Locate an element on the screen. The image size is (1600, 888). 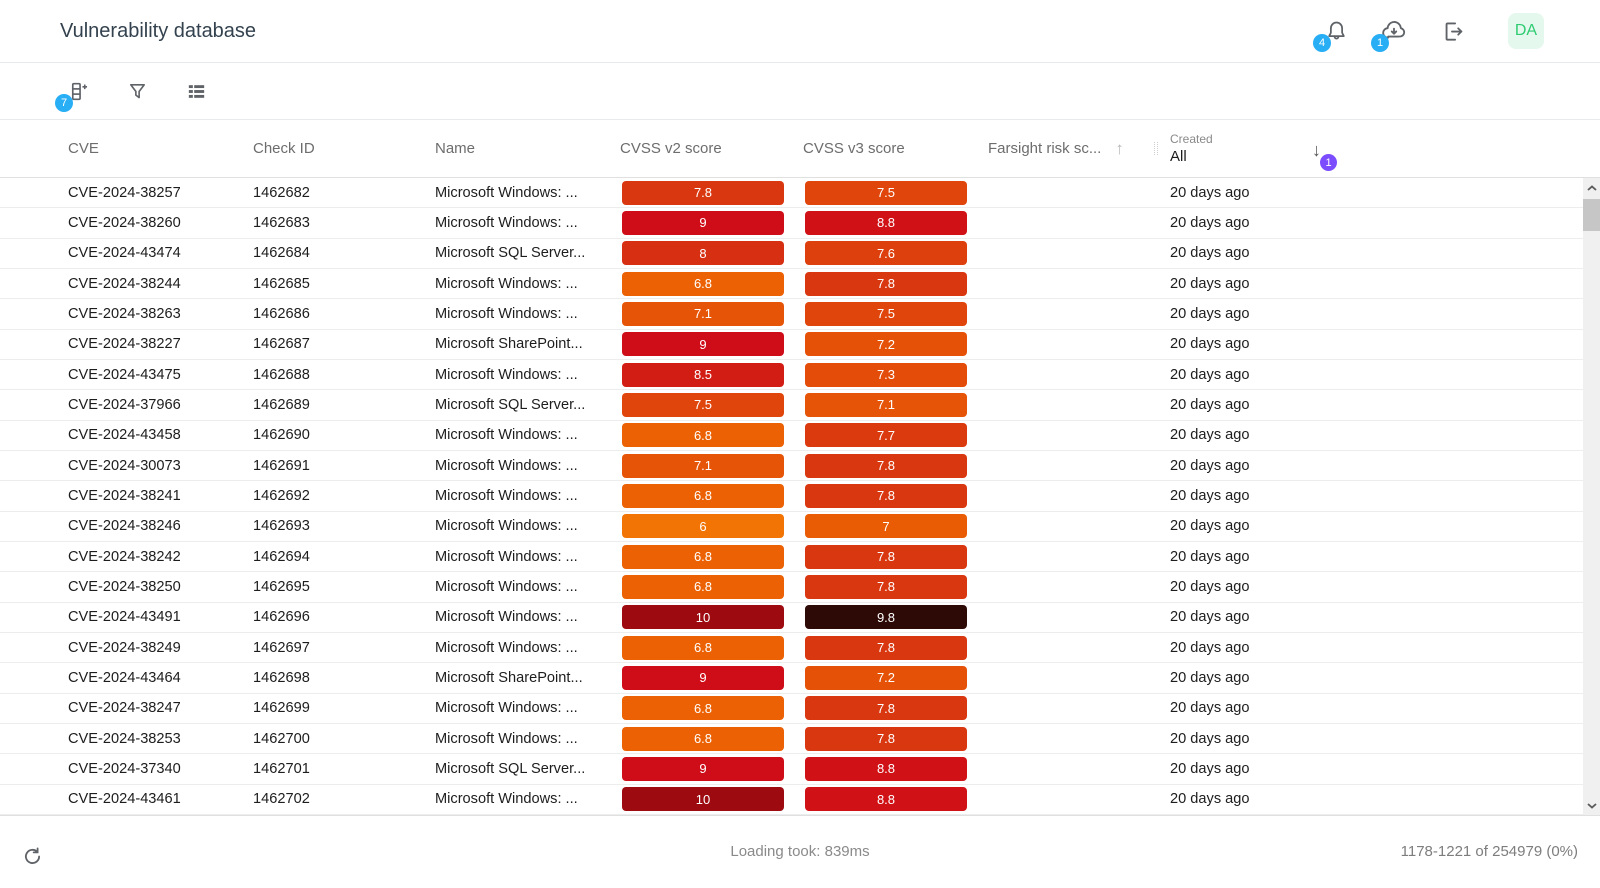
cell-check-id: 1462690 is located at coordinates (281, 435).